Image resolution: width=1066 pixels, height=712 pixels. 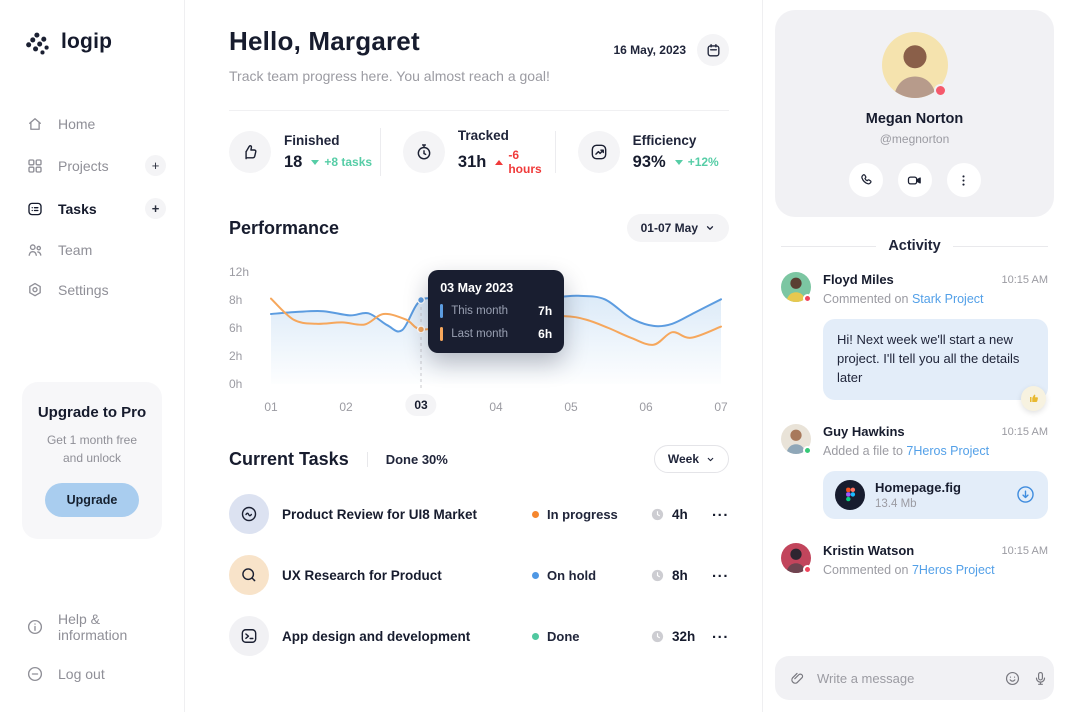 I want to click on x-tick-label: 01, so click(x=271, y=407).